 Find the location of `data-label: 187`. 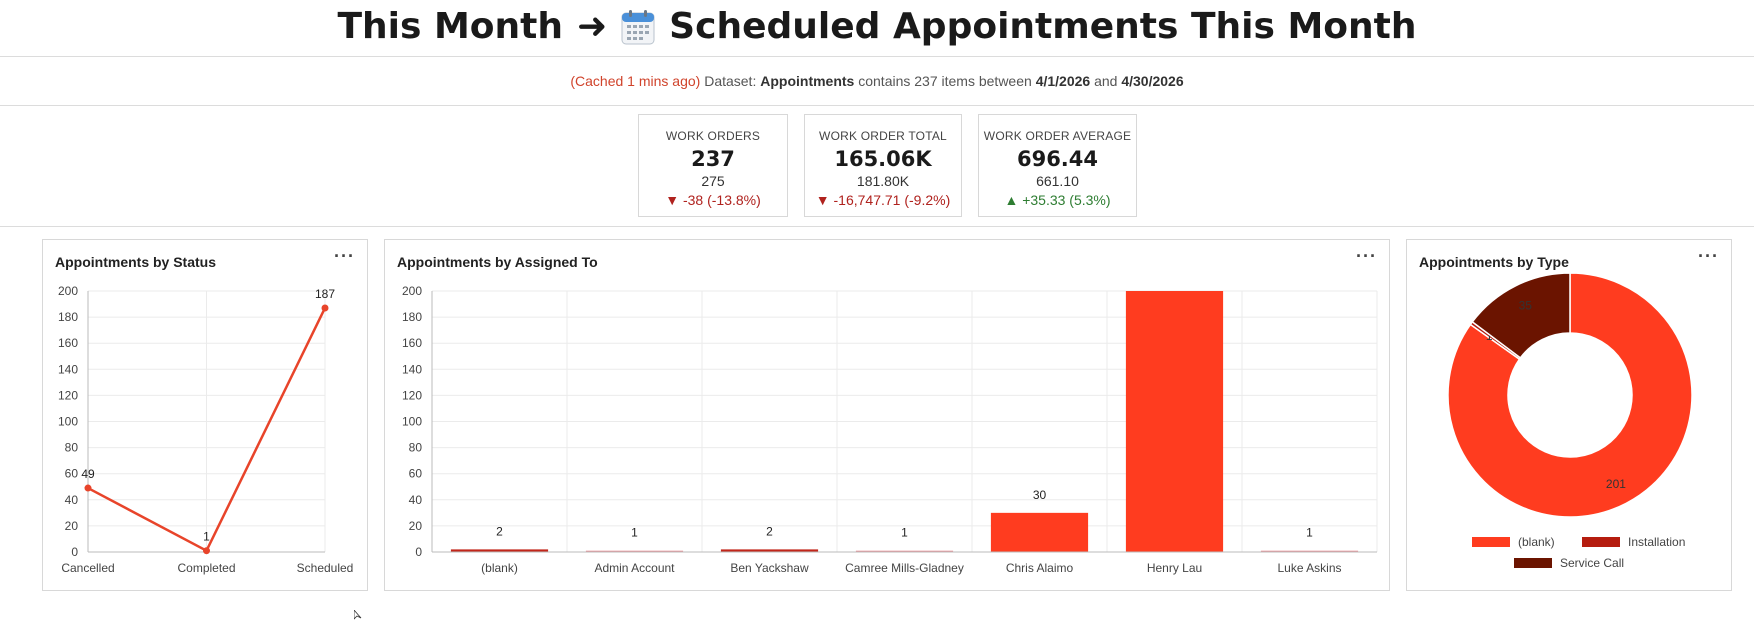

data-label: 187 is located at coordinates (325, 294).